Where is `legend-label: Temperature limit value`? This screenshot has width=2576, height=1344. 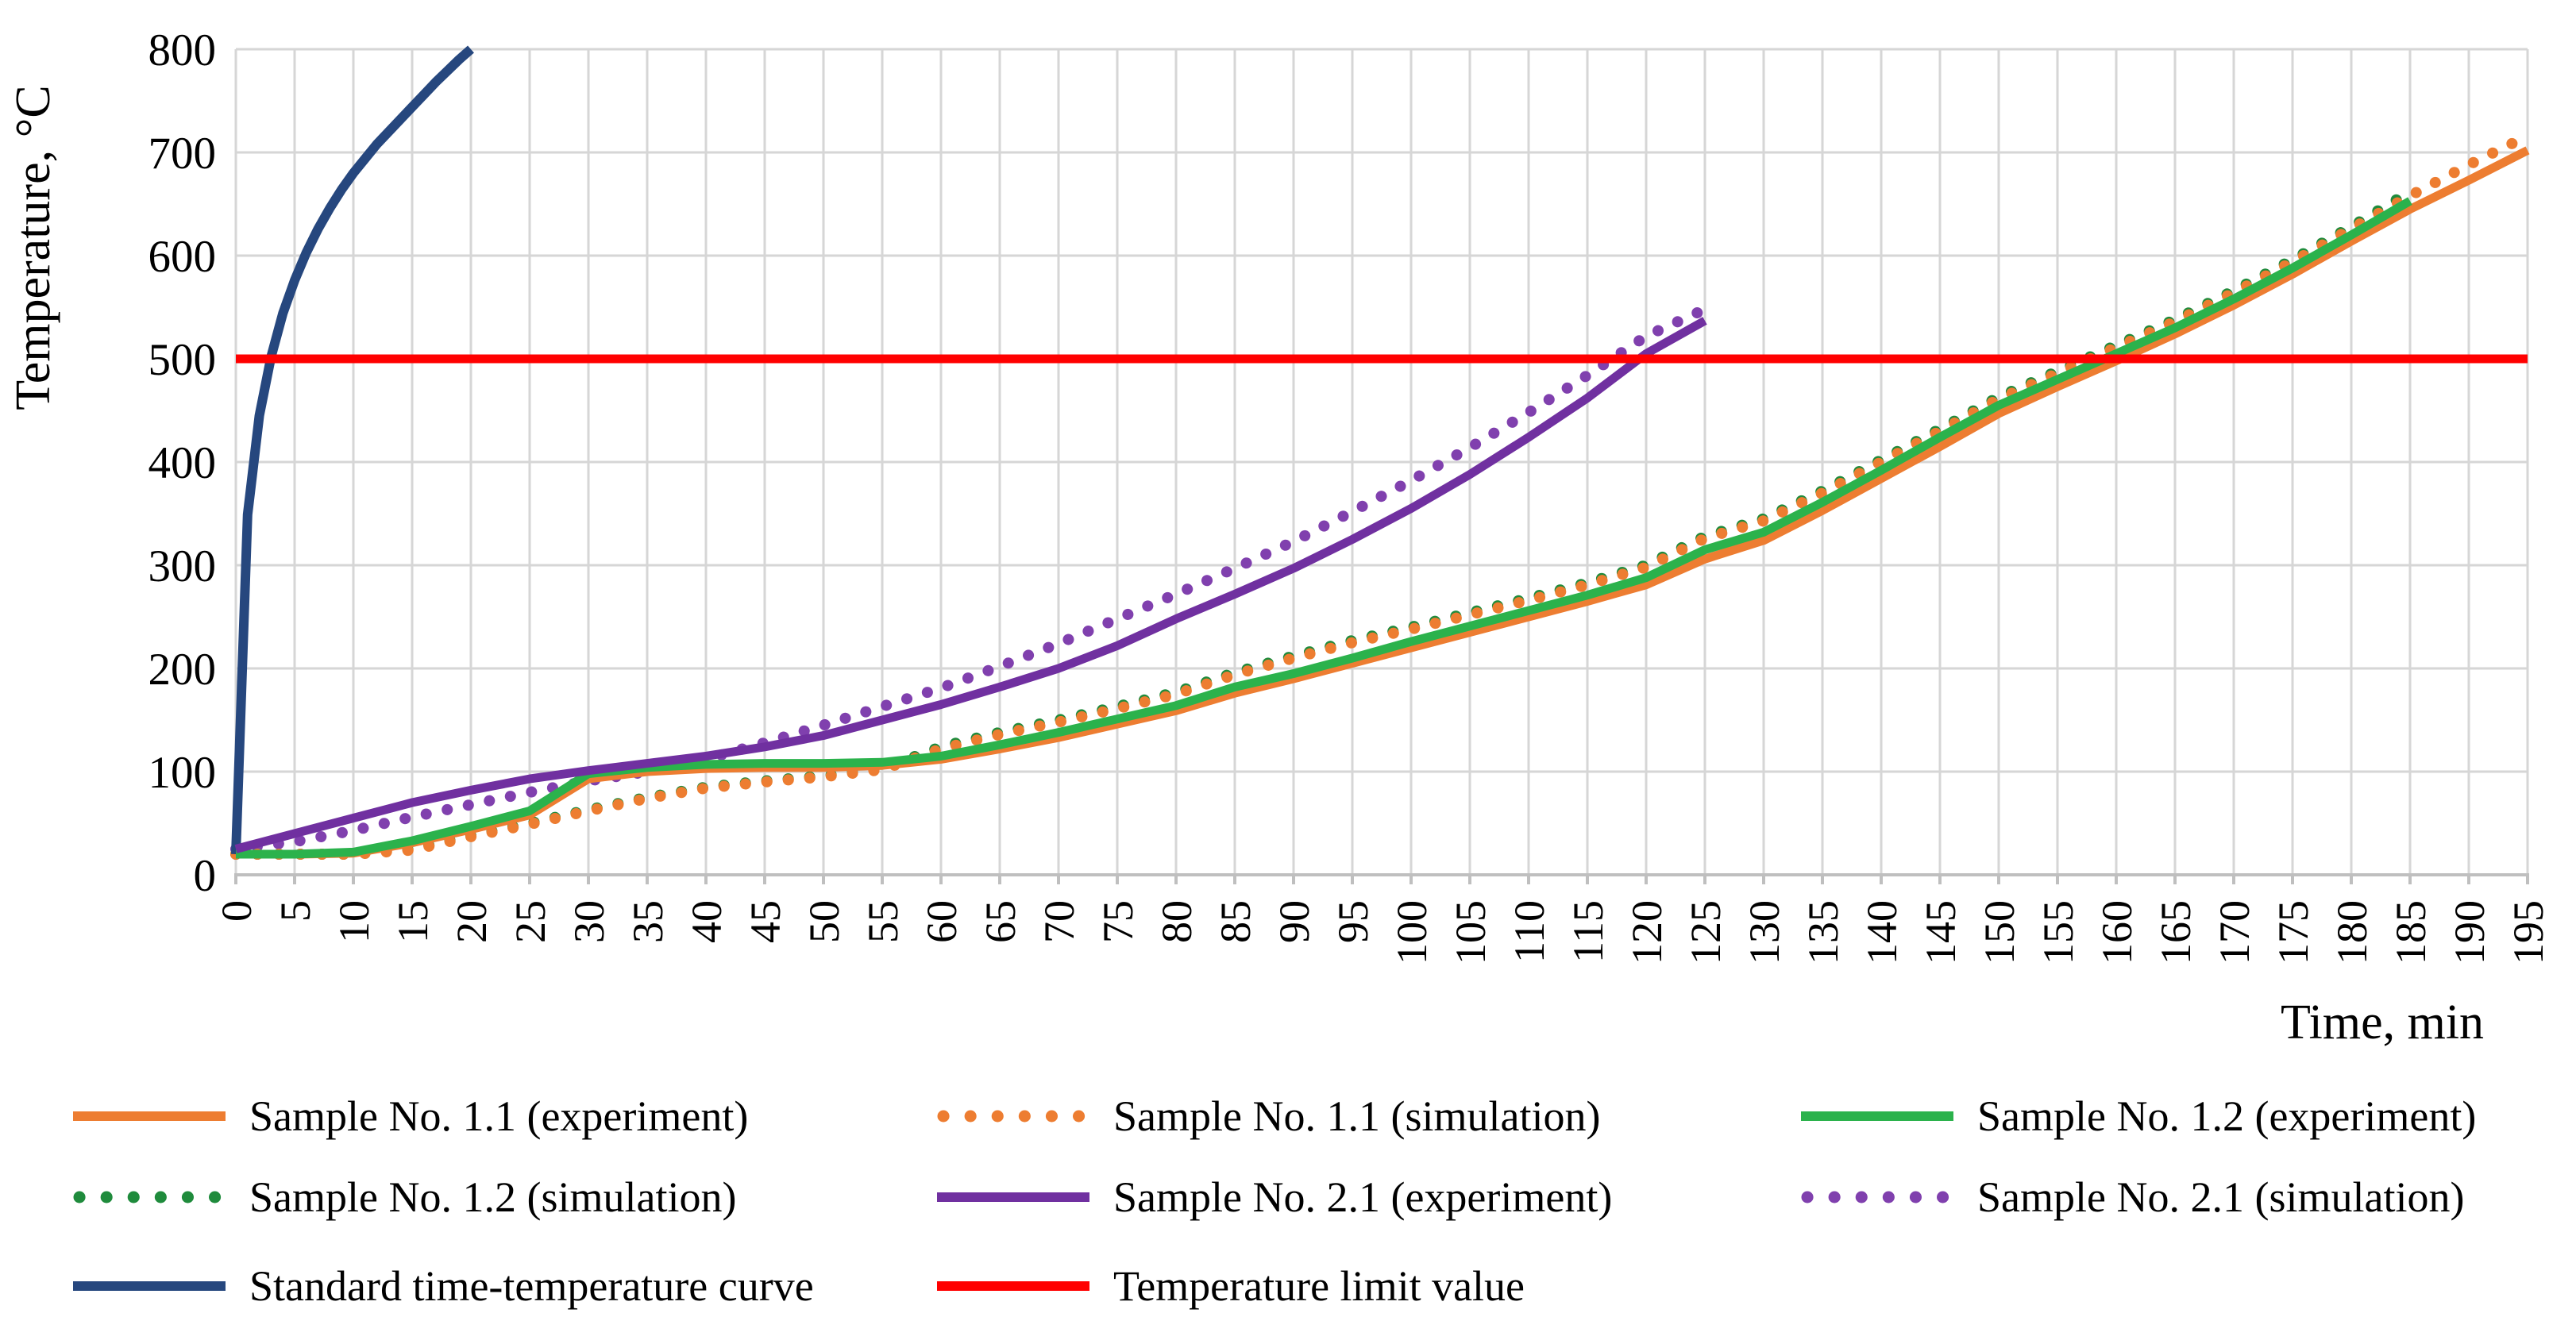
legend-label: Temperature limit value is located at coordinates (1319, 1286).